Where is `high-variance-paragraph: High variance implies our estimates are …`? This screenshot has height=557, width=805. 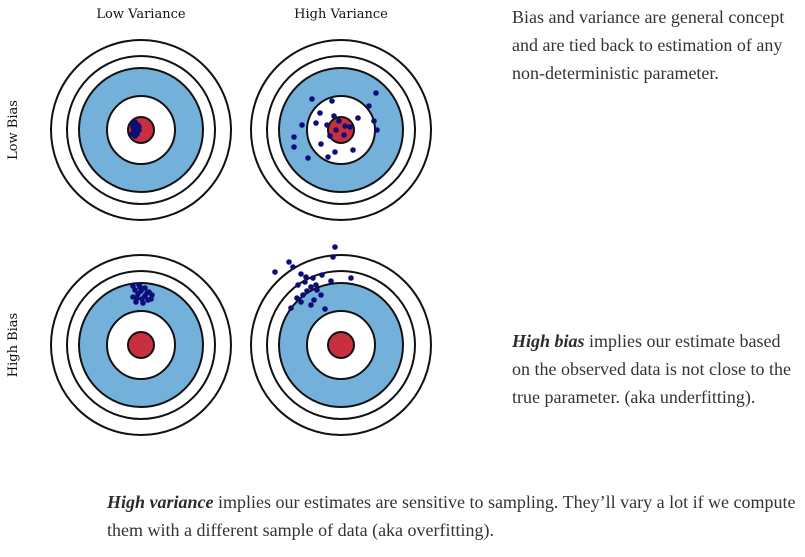
high-variance-paragraph: High variance implies our estimates are … is located at coordinates (454, 516).